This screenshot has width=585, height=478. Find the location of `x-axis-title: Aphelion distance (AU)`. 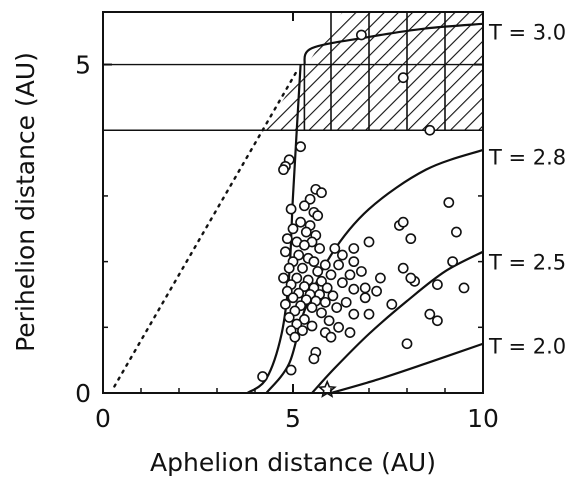

x-axis-title: Aphelion distance (AU) is located at coordinates (293, 462).